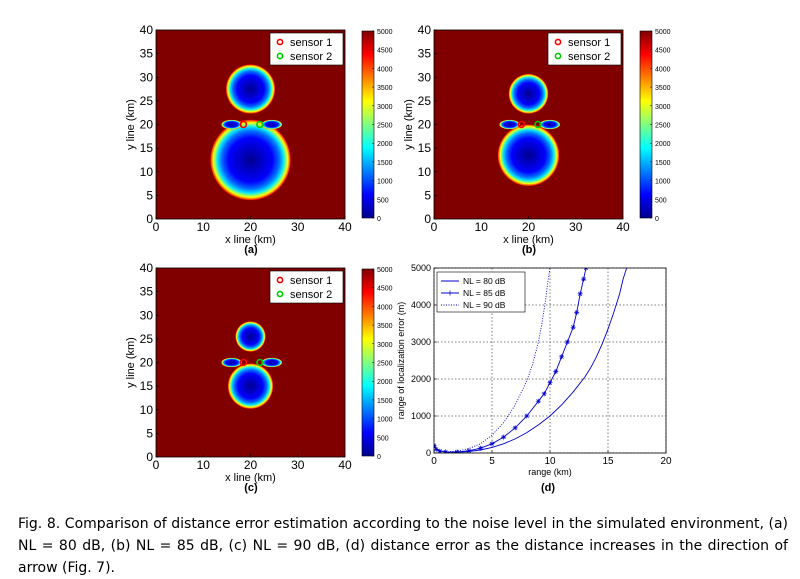  I want to click on colorbar-tick-label: 5000, so click(385, 270).